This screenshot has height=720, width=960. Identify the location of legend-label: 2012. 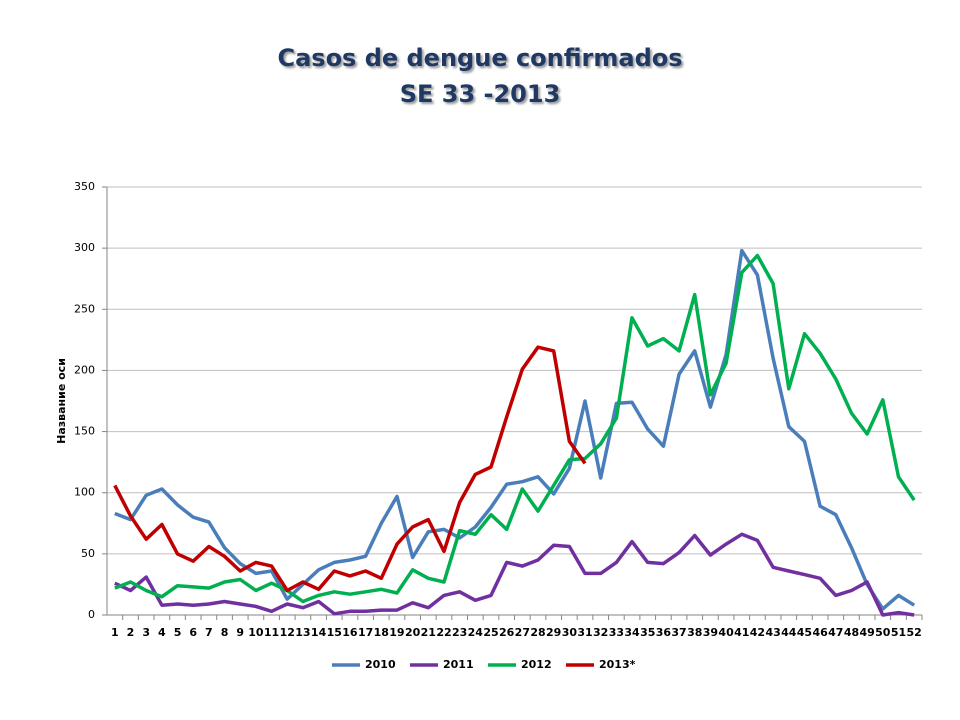
(536, 664).